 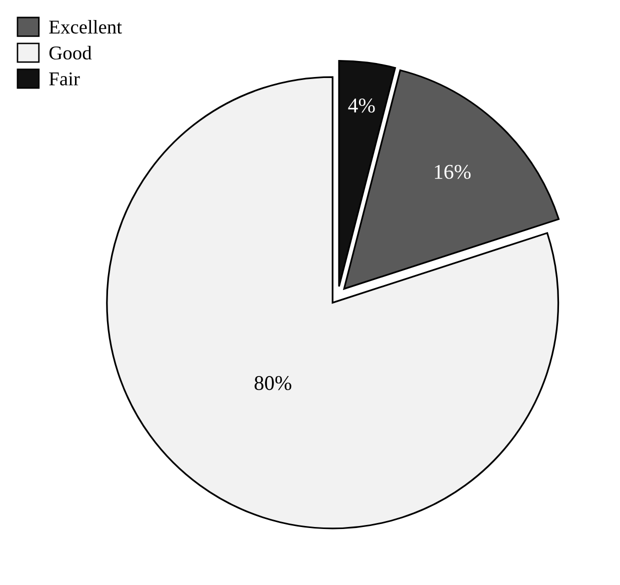 I want to click on data-label: 80%, so click(x=273, y=383).